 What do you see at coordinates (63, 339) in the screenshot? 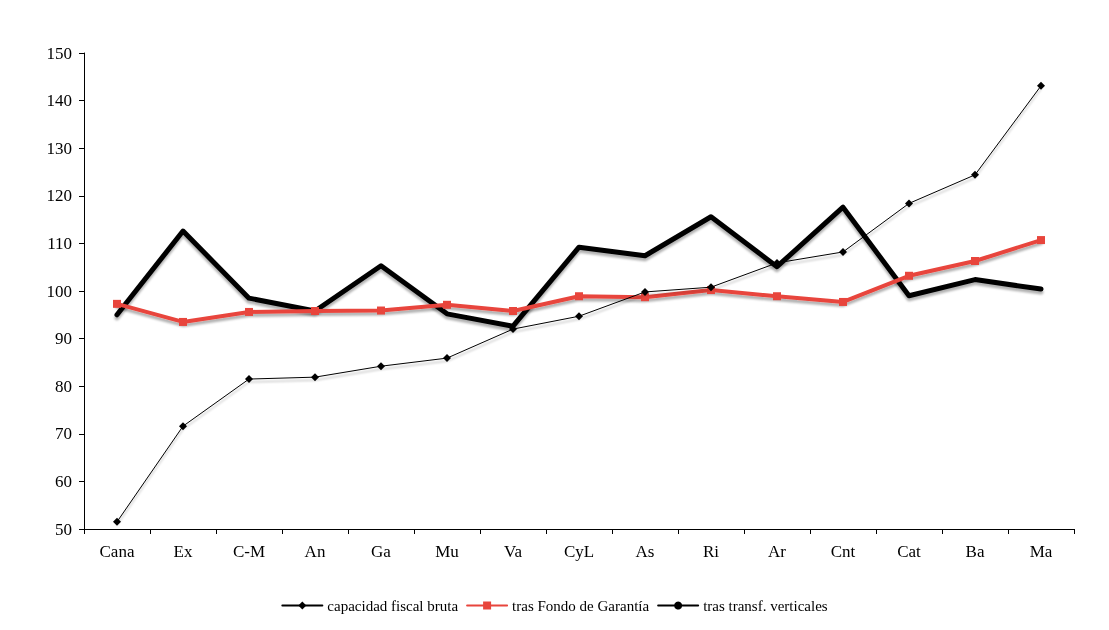
I see `y-tick-label: 90` at bounding box center [63, 339].